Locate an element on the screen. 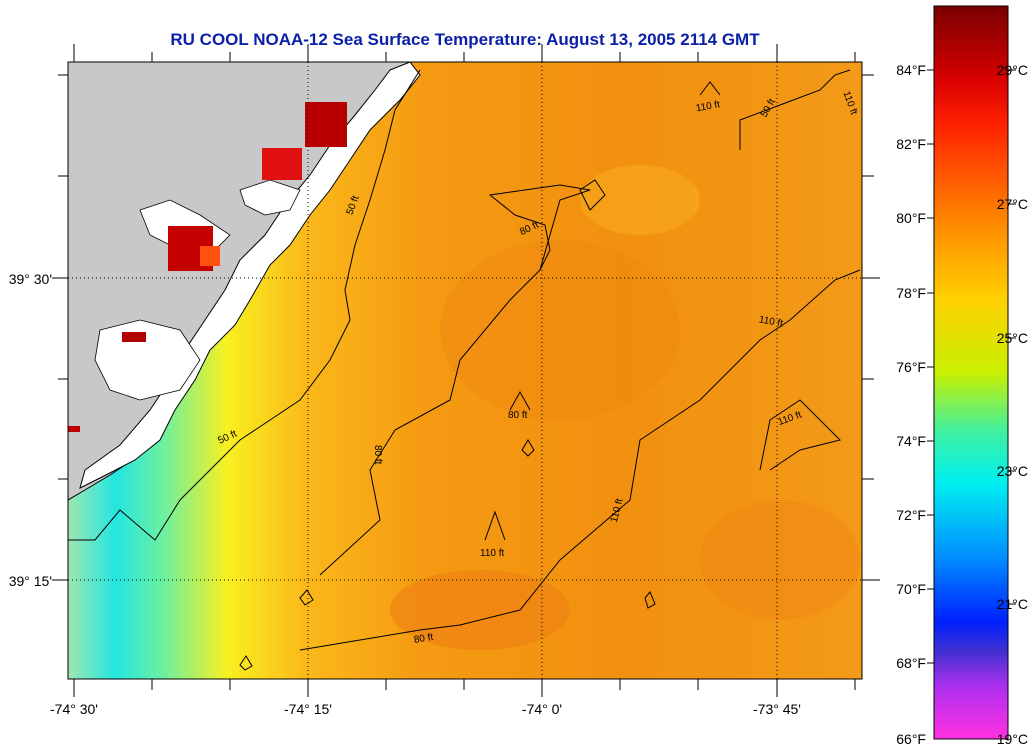 This screenshot has width=1032, height=754. colorbar-c-label: 19°C is located at coordinates (1012, 739).